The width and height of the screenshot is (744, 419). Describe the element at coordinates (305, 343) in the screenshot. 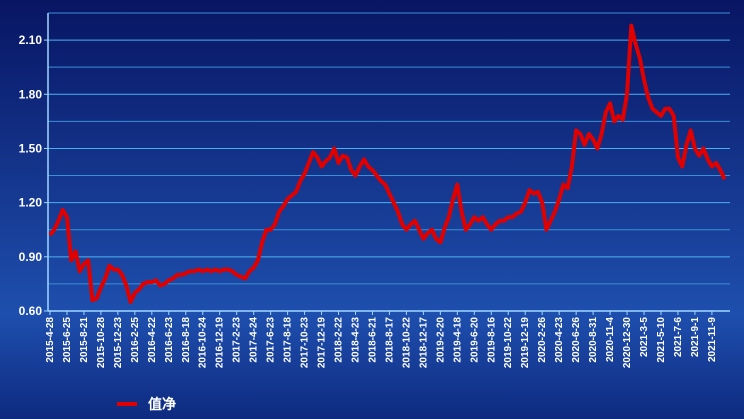

I see `x-tick-label: 2017-10-23` at that location.